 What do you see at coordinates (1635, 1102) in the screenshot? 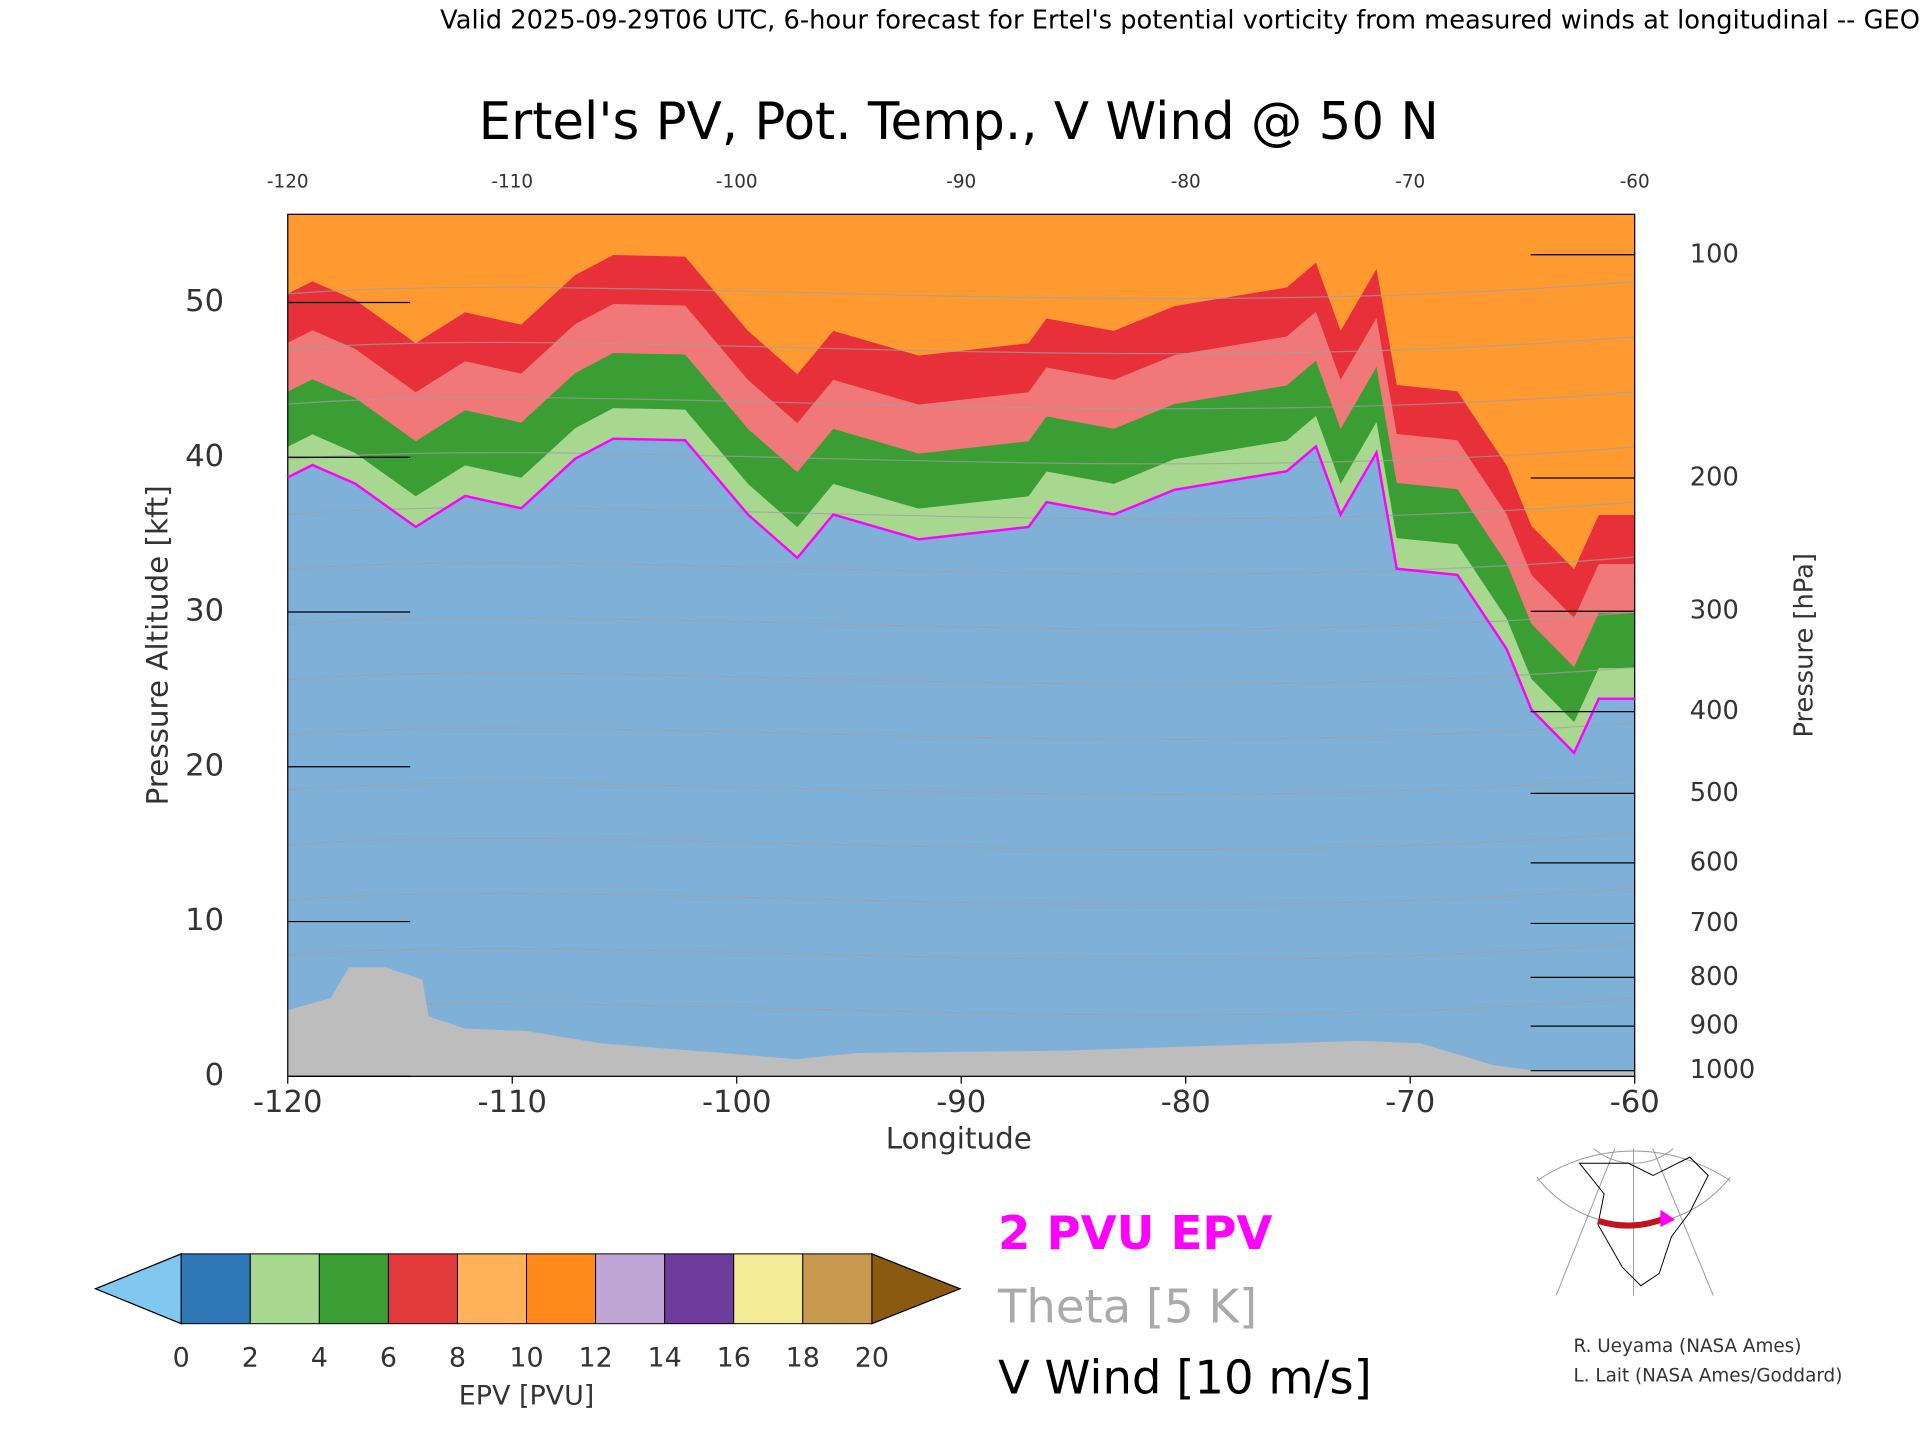
I see `x-tick-label: -60` at bounding box center [1635, 1102].